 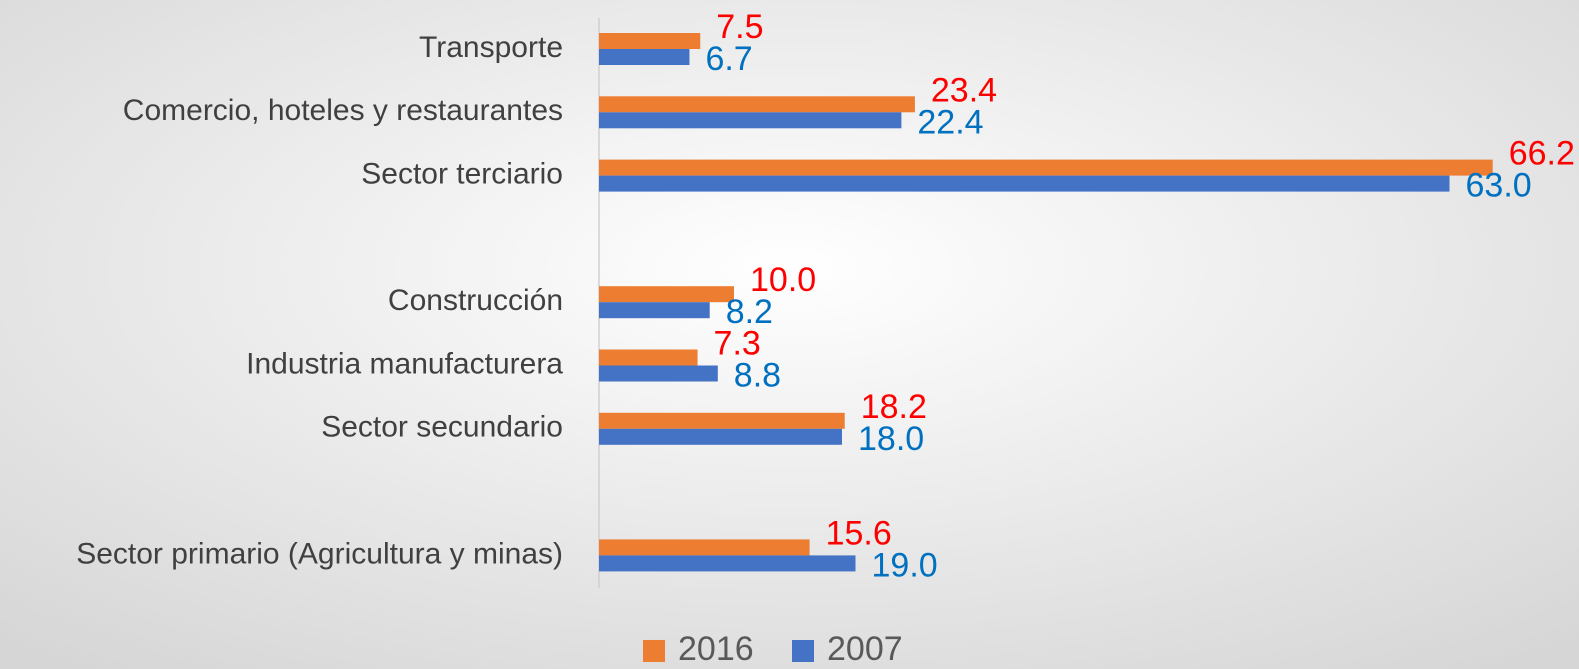 I want to click on category-label: Sector terciario, so click(x=462, y=174).